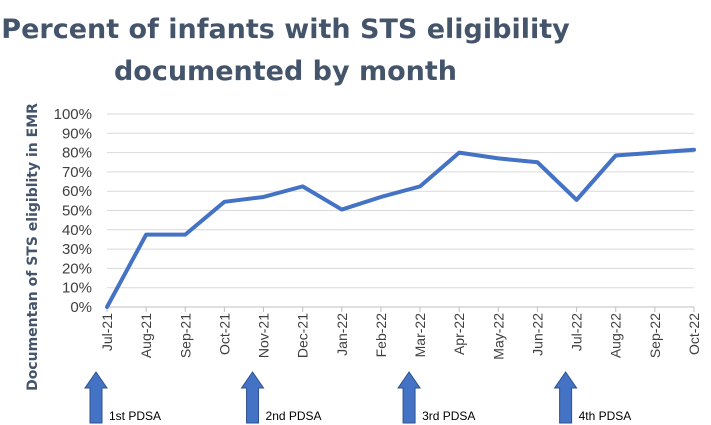 This screenshot has height=425, width=711. Describe the element at coordinates (77, 268) in the screenshot. I see `y-tick-label: 20%` at that location.